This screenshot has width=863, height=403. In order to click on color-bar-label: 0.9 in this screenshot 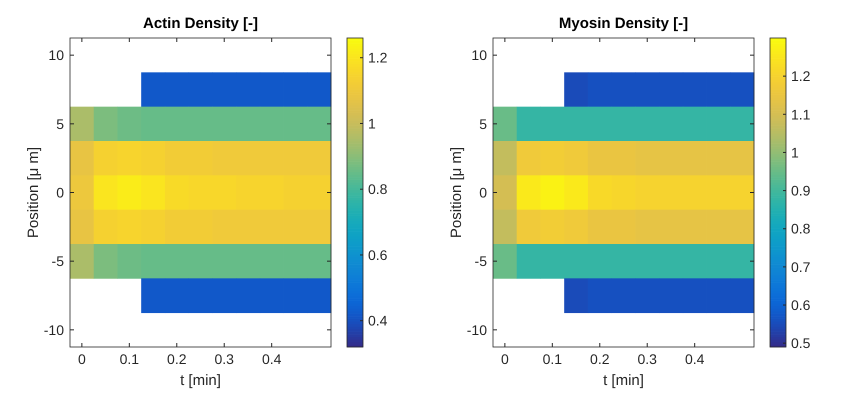, I will do `click(801, 190)`.